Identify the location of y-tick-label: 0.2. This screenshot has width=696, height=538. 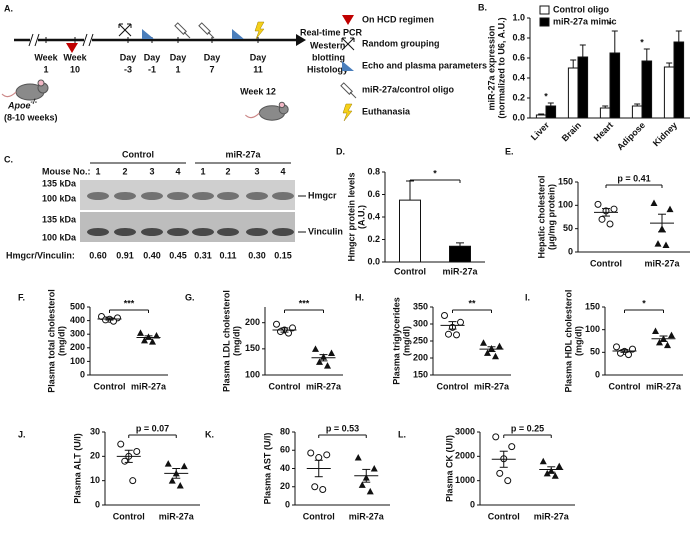
(518, 97).